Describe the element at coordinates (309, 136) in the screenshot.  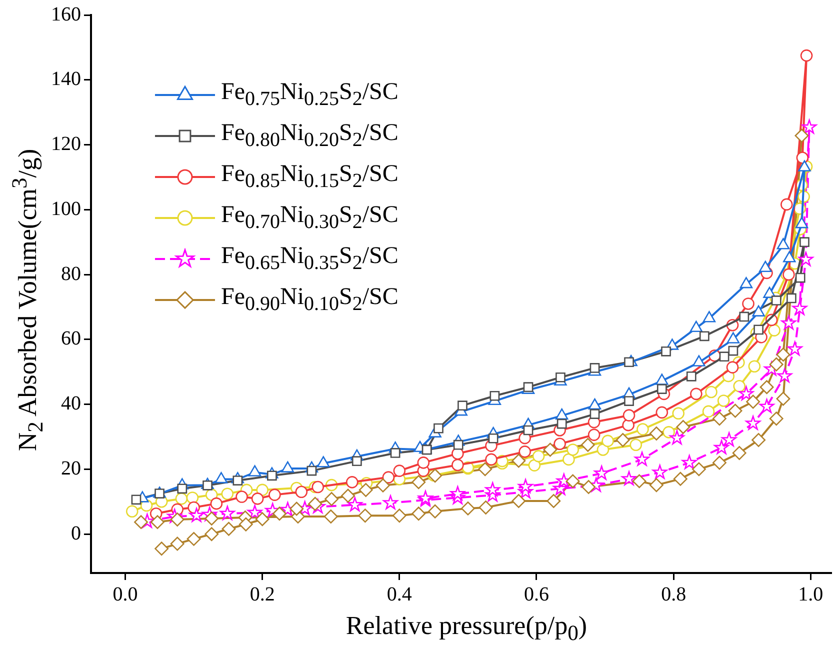
I see `legend-label: Fe$_{0.80}$Ni$_{0.20}$S$_{2}$/SC` at that location.